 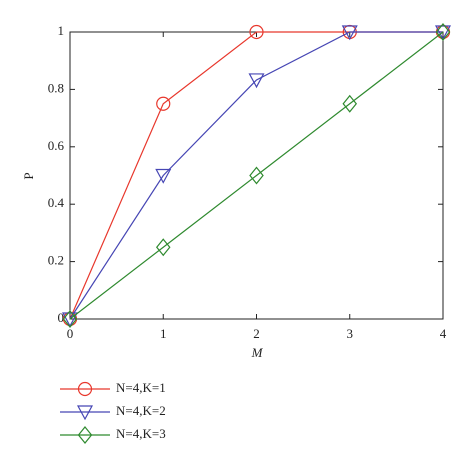 What do you see at coordinates (61, 317) in the screenshot?
I see `y-tick-label: 0` at bounding box center [61, 317].